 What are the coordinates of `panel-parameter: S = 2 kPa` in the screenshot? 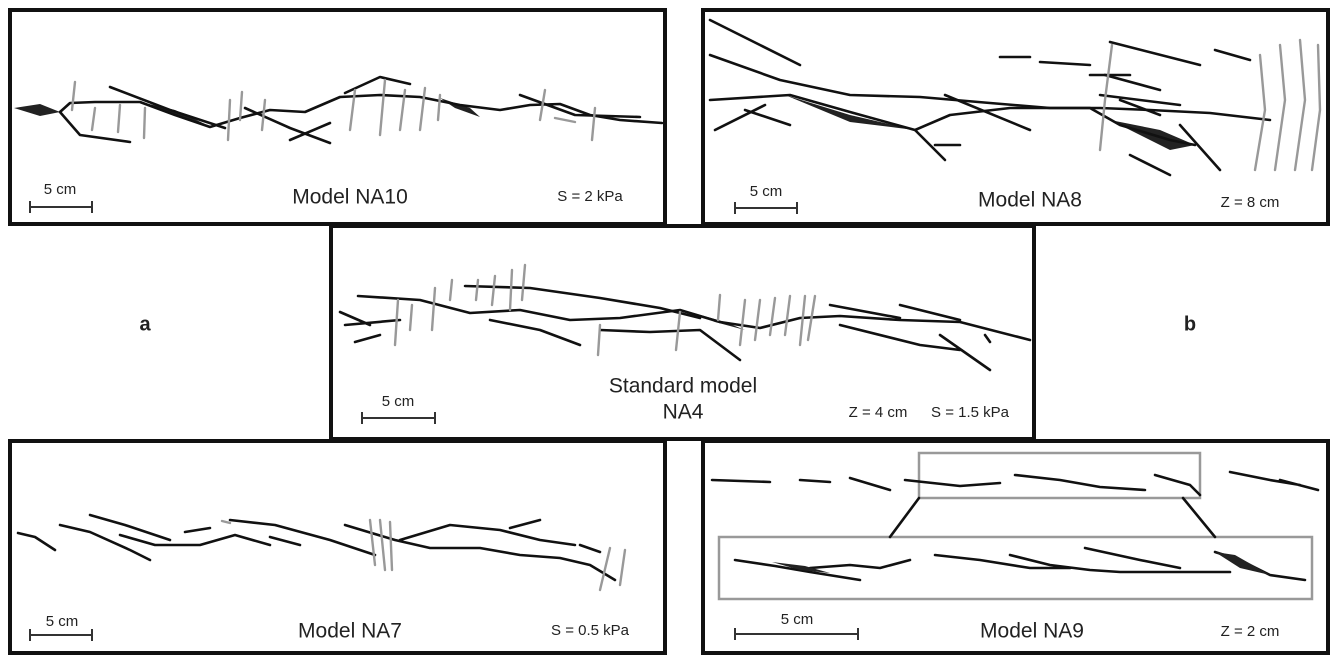 It's located at (590, 196).